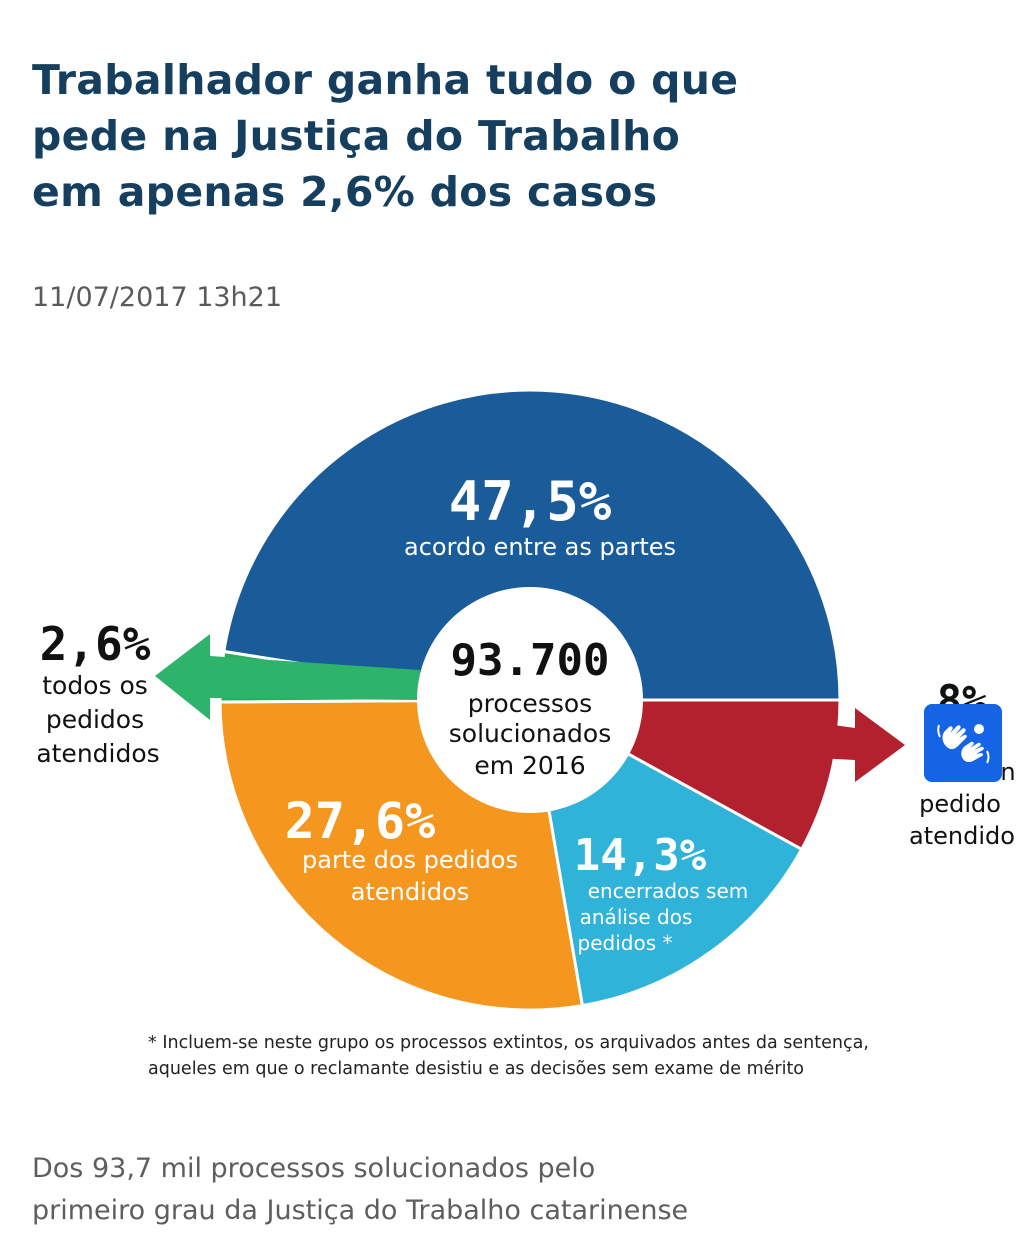 The width and height of the screenshot is (1024, 1241). Describe the element at coordinates (1007, 772) in the screenshot. I see `right-callout-line-1-right: n` at that location.